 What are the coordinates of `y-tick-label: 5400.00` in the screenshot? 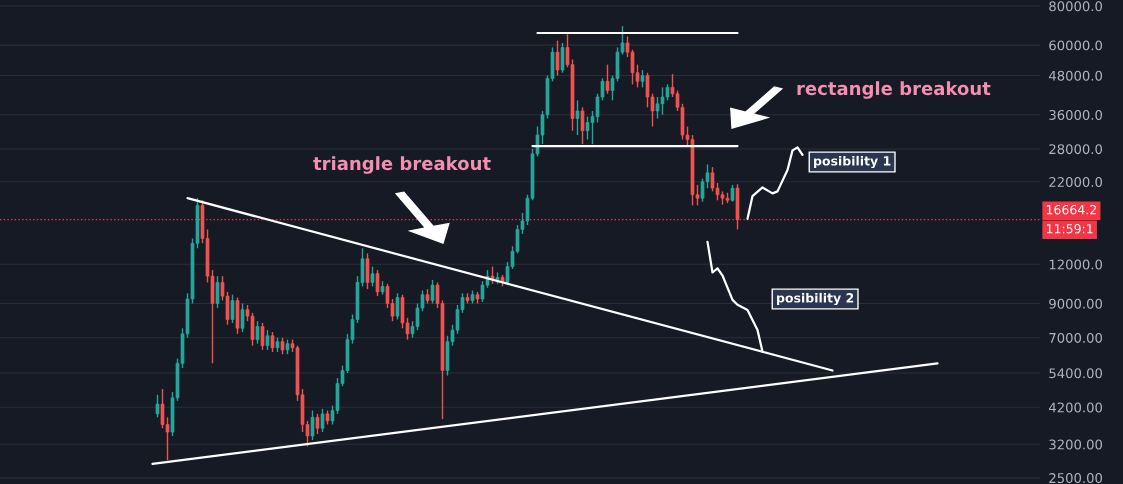 It's located at (1076, 373).